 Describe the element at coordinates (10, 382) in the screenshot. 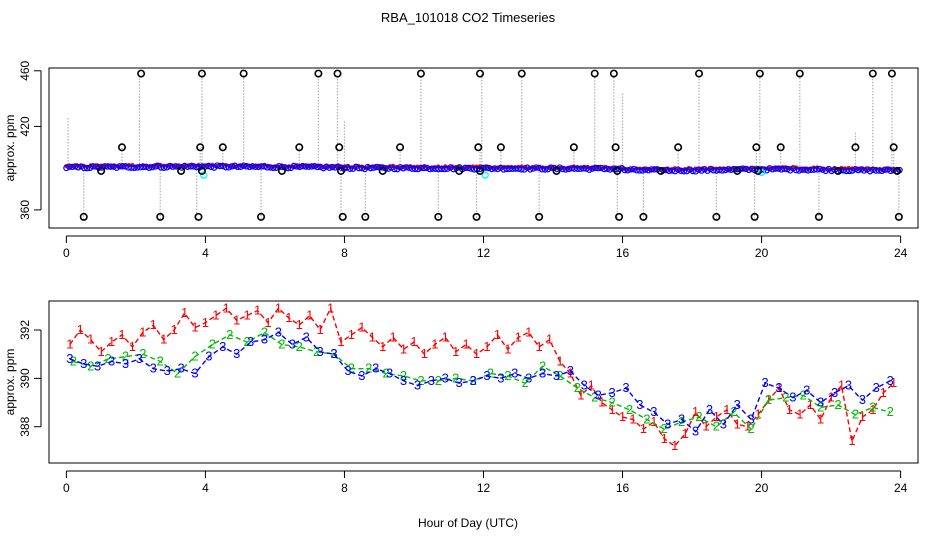

I see `bottom-y-axis-label: approx. ppm` at that location.